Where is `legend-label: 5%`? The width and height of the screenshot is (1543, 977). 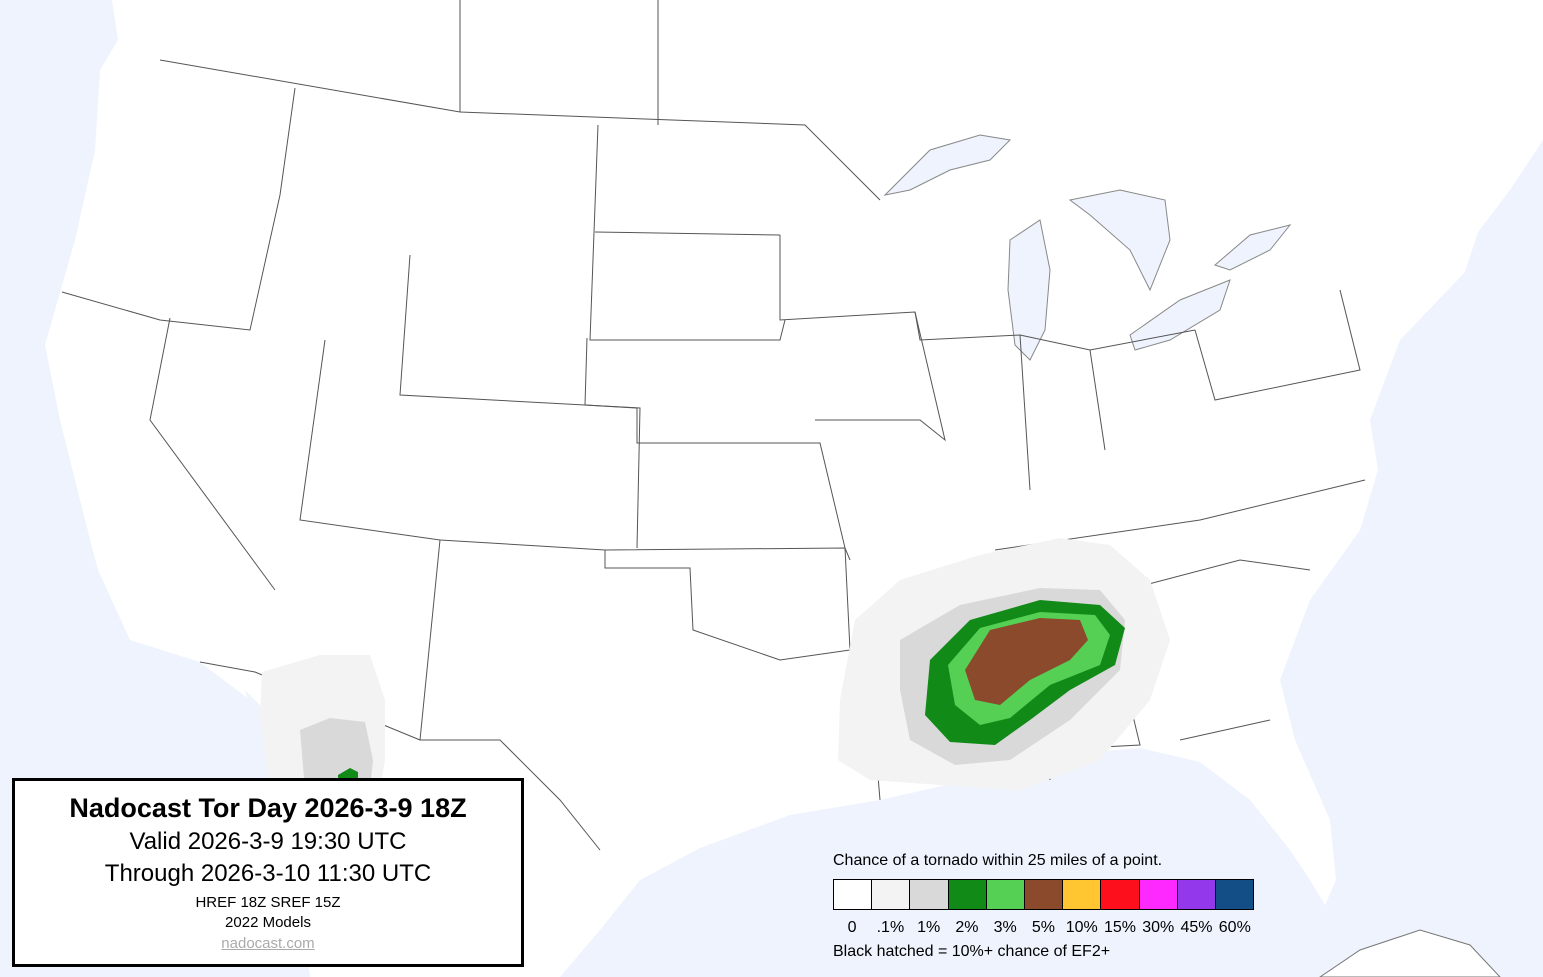 legend-label: 5% is located at coordinates (1043, 927).